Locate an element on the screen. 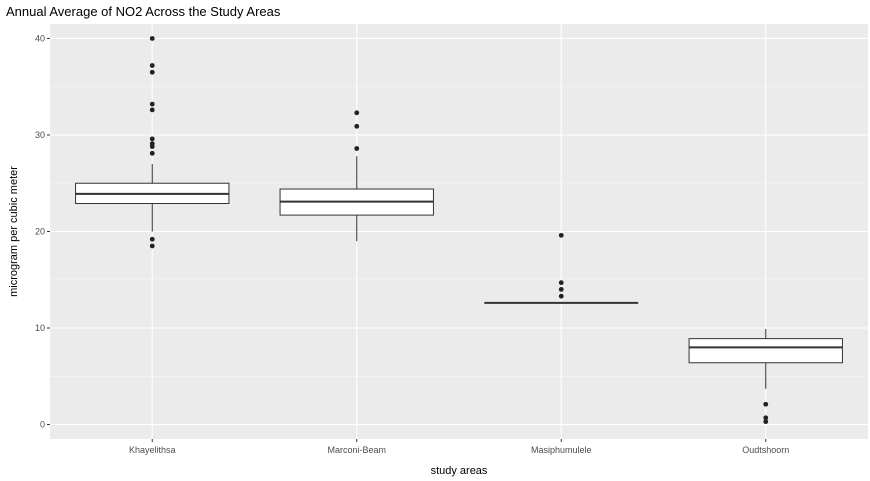 The image size is (870, 481). box-oudtshoorn is located at coordinates (765, 376).